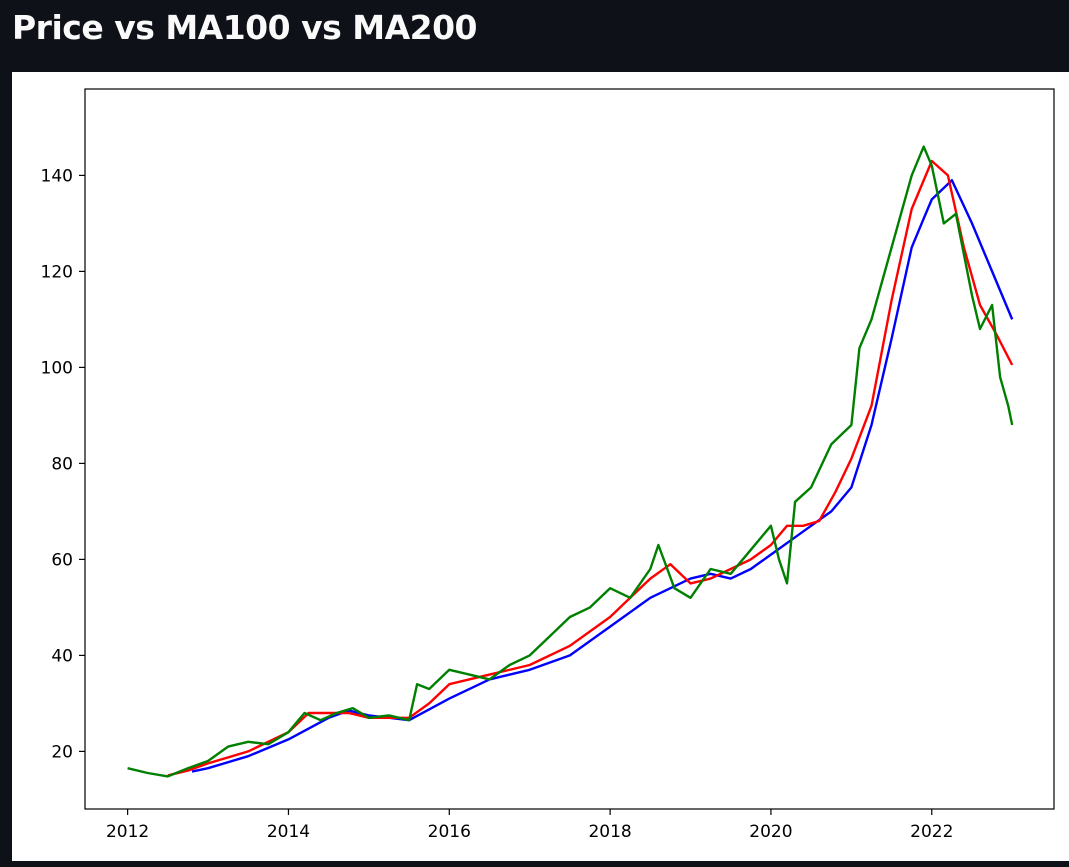 Image resolution: width=1069 pixels, height=867 pixels. I want to click on y-axis: 20 40 60 80 100 120 140, so click(63, 464).